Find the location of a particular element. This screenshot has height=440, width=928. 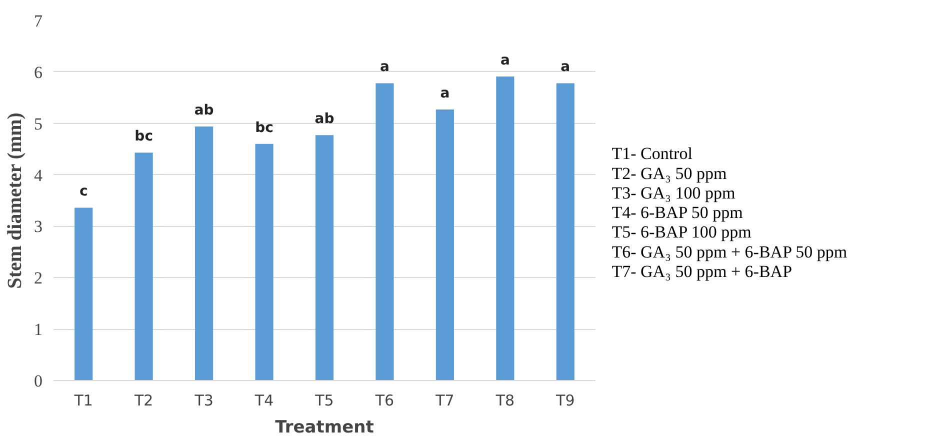

x-axis-title: Treatment is located at coordinates (324, 428).